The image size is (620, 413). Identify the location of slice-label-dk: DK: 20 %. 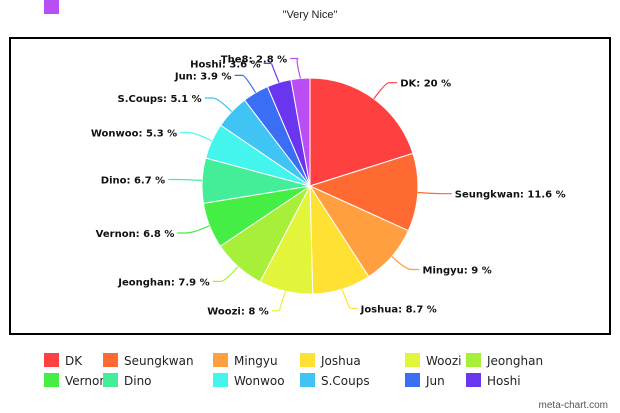
(425, 84).